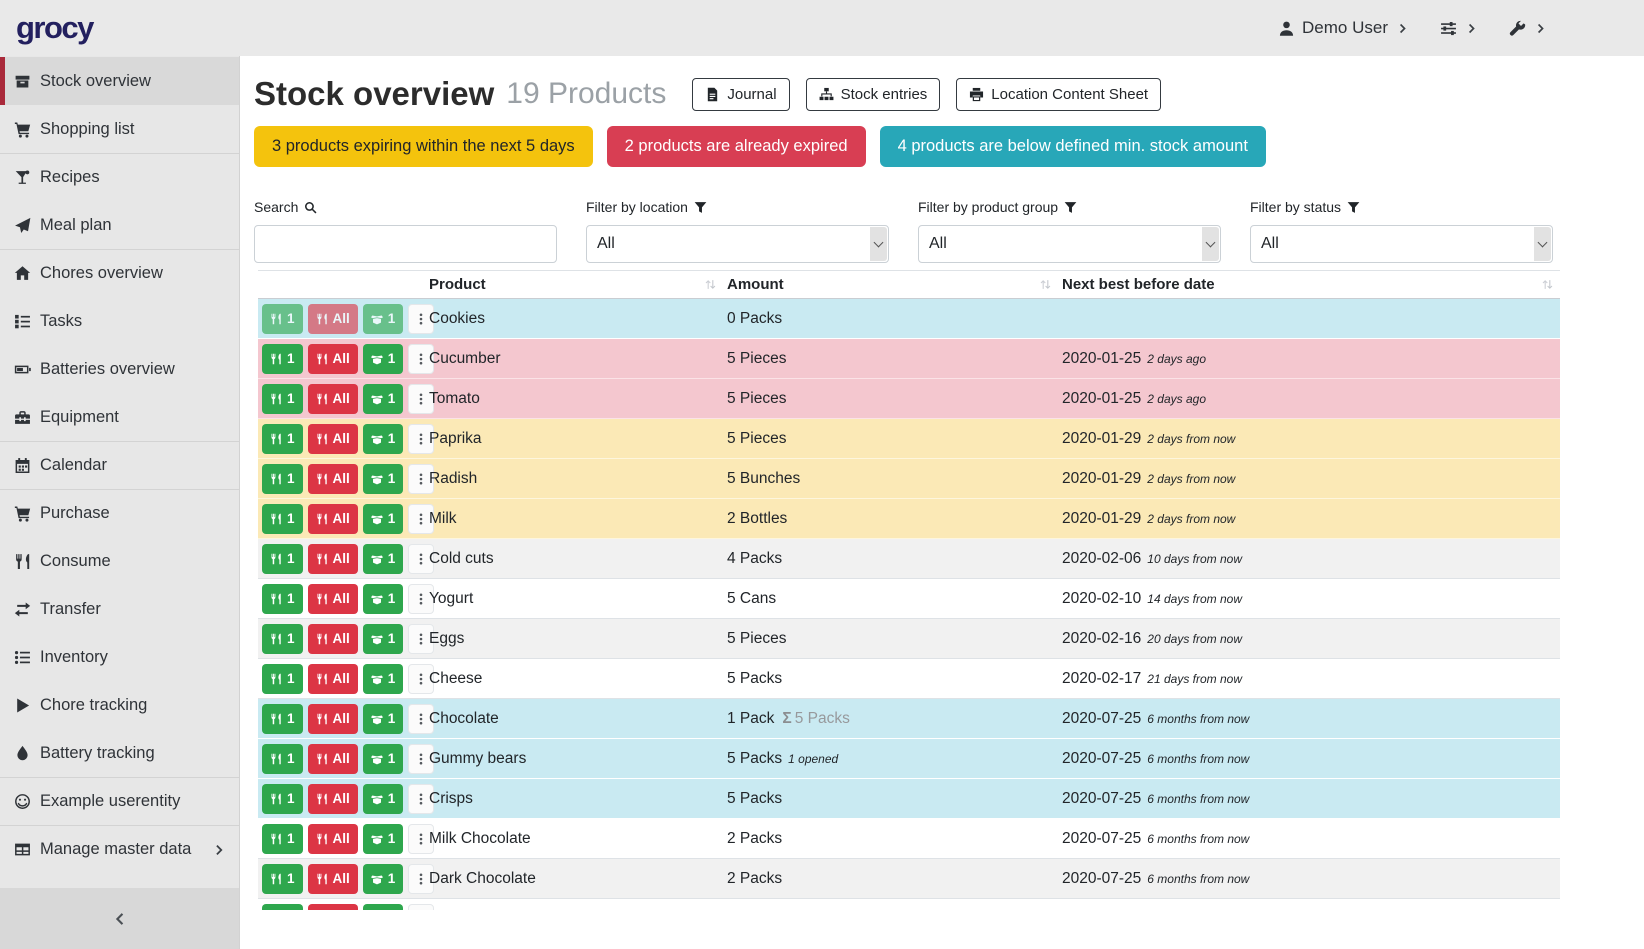  Describe the element at coordinates (119, 369) in the screenshot. I see `sidebar-item-batteries-overview: Batteries overview` at that location.